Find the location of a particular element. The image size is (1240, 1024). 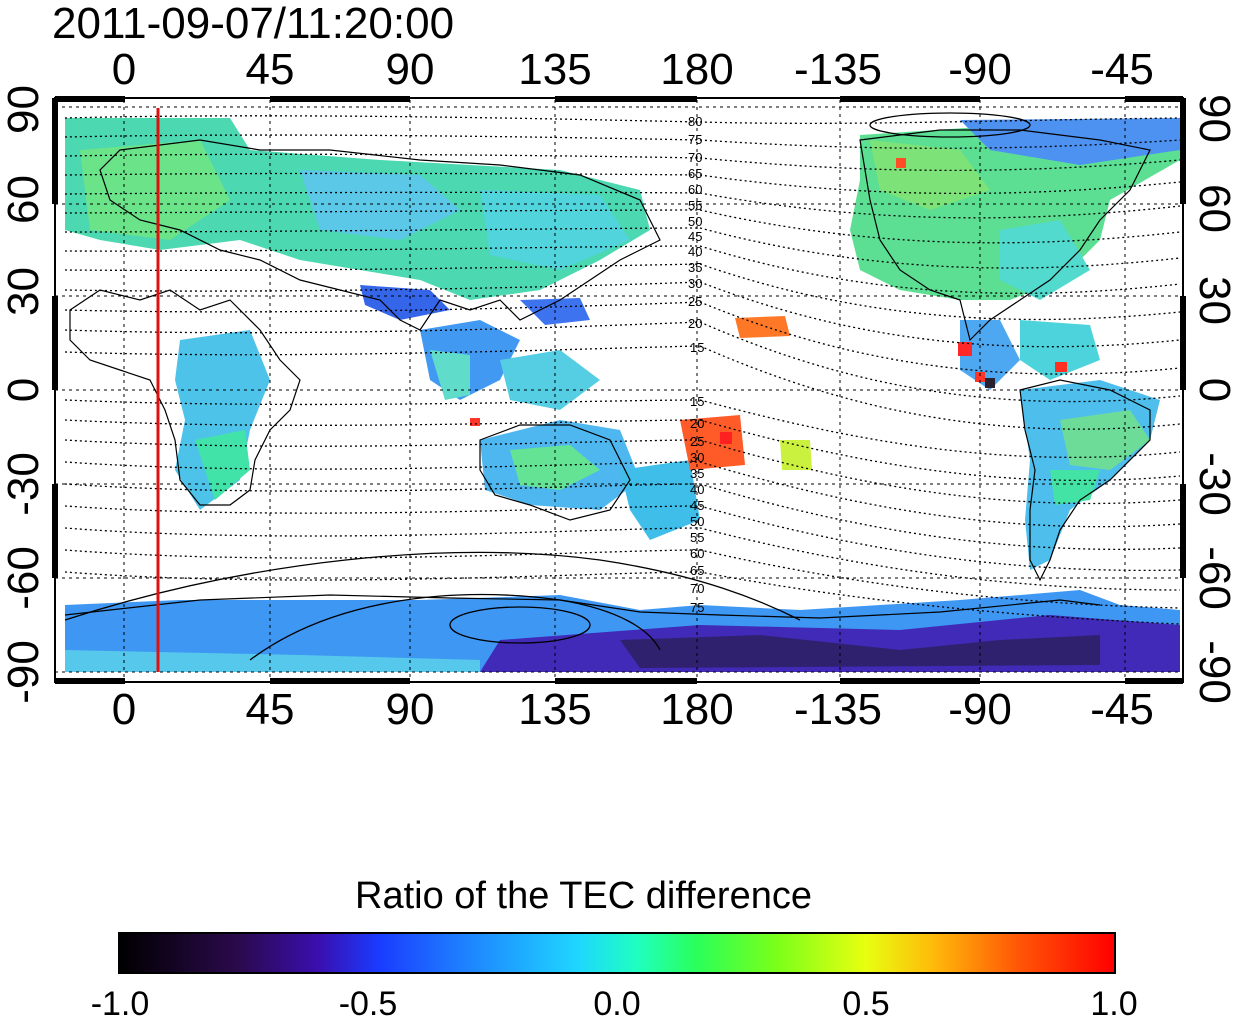

right-lat-label: -60 is located at coordinates (1214, 578).